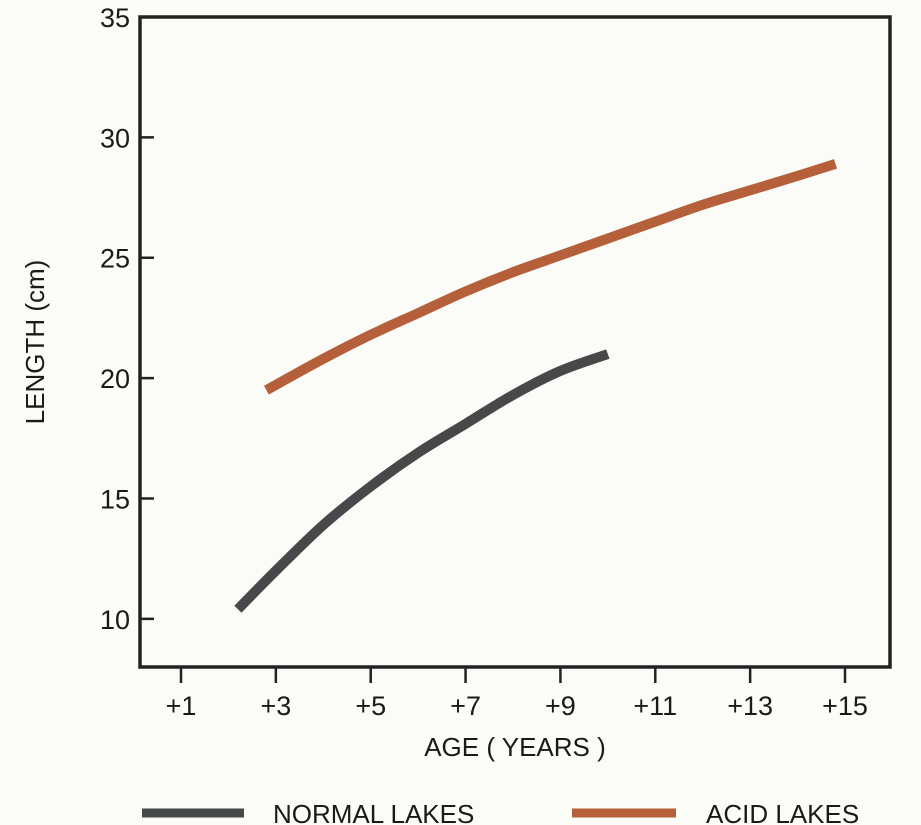  What do you see at coordinates (115, 18) in the screenshot?
I see `y-tick-label: 35` at bounding box center [115, 18].